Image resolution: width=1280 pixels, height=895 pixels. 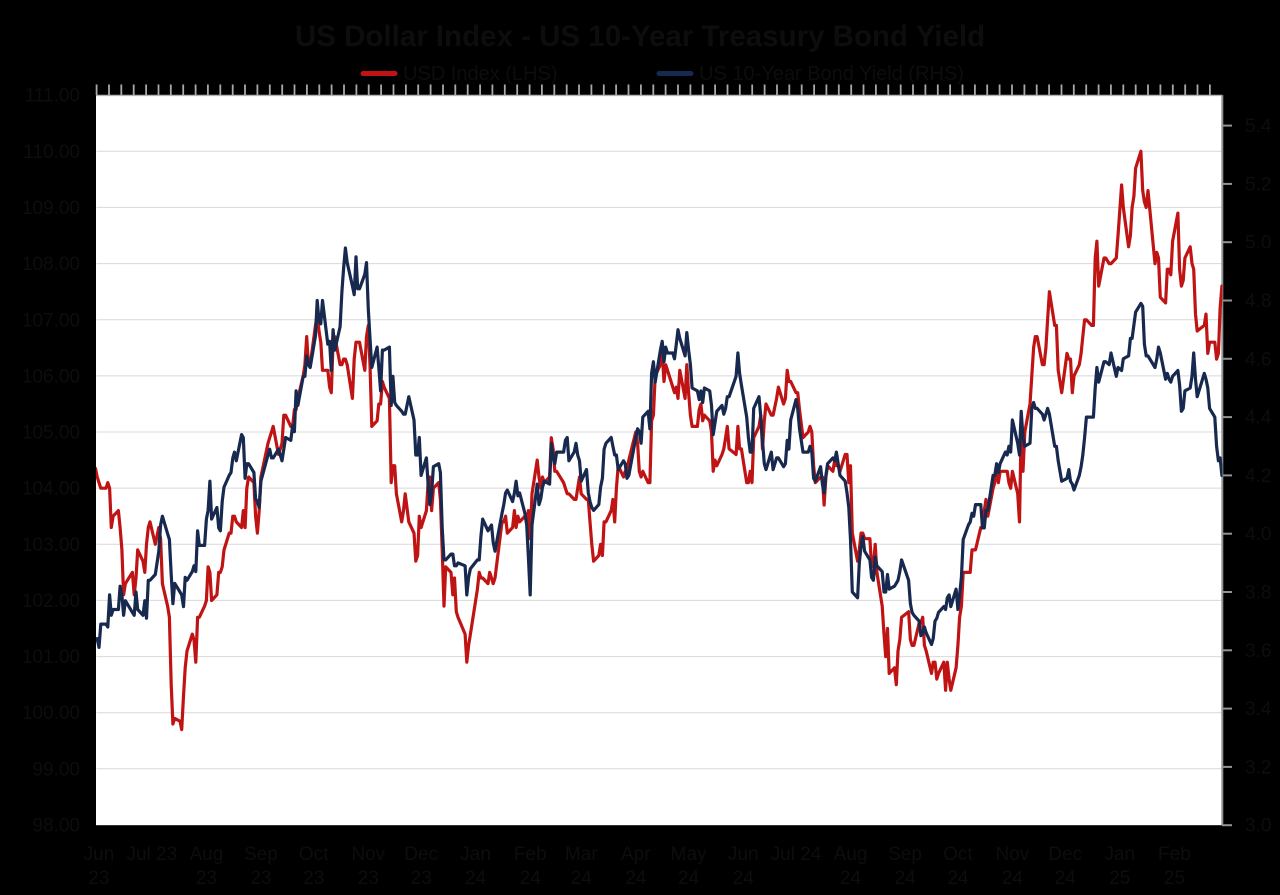 What do you see at coordinates (1258, 418) in the screenshot?
I see `svg-text: 4.4` at bounding box center [1258, 418].